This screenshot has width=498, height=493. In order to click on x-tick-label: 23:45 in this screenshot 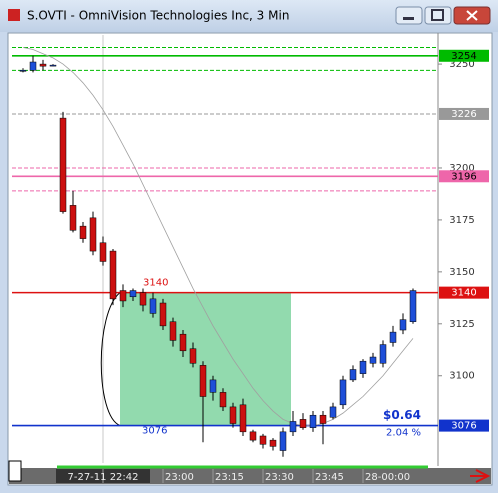, I will do `click(329, 477)`.